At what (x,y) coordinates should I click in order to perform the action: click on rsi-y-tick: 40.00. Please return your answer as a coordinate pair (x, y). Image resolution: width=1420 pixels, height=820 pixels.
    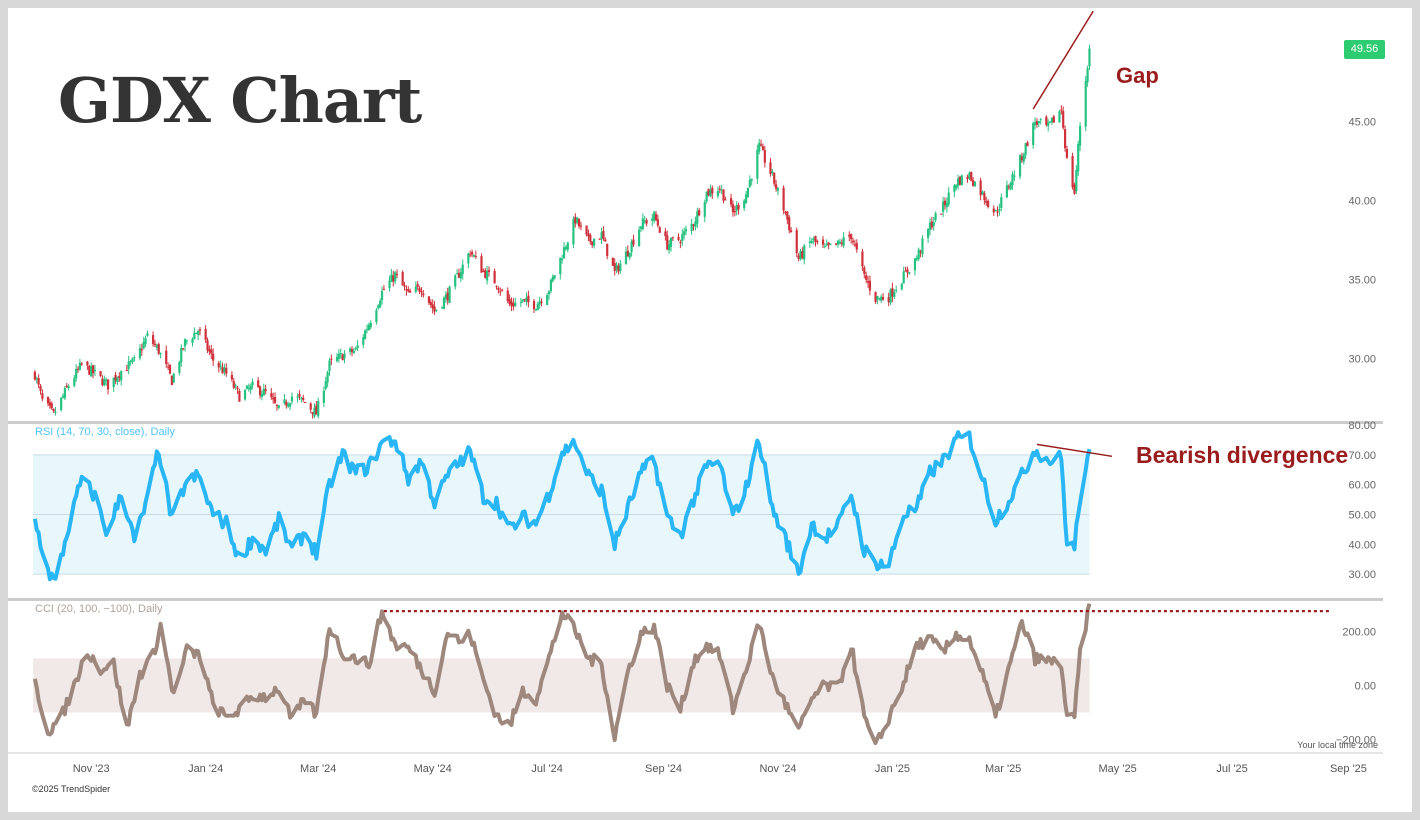
    Looking at the image, I should click on (1362, 545).